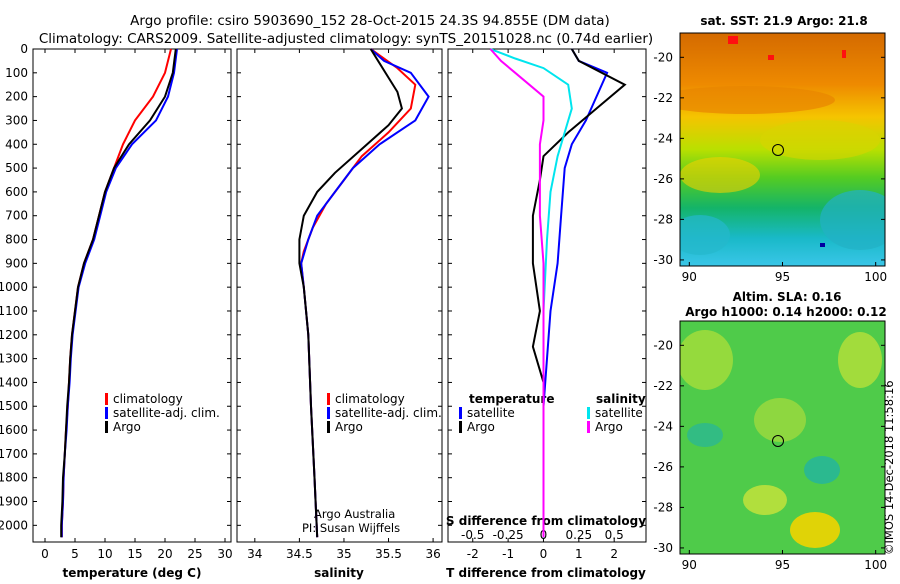  What do you see at coordinates (16, 97) in the screenshot?
I see `y-tick-label: 200` at bounding box center [16, 97].